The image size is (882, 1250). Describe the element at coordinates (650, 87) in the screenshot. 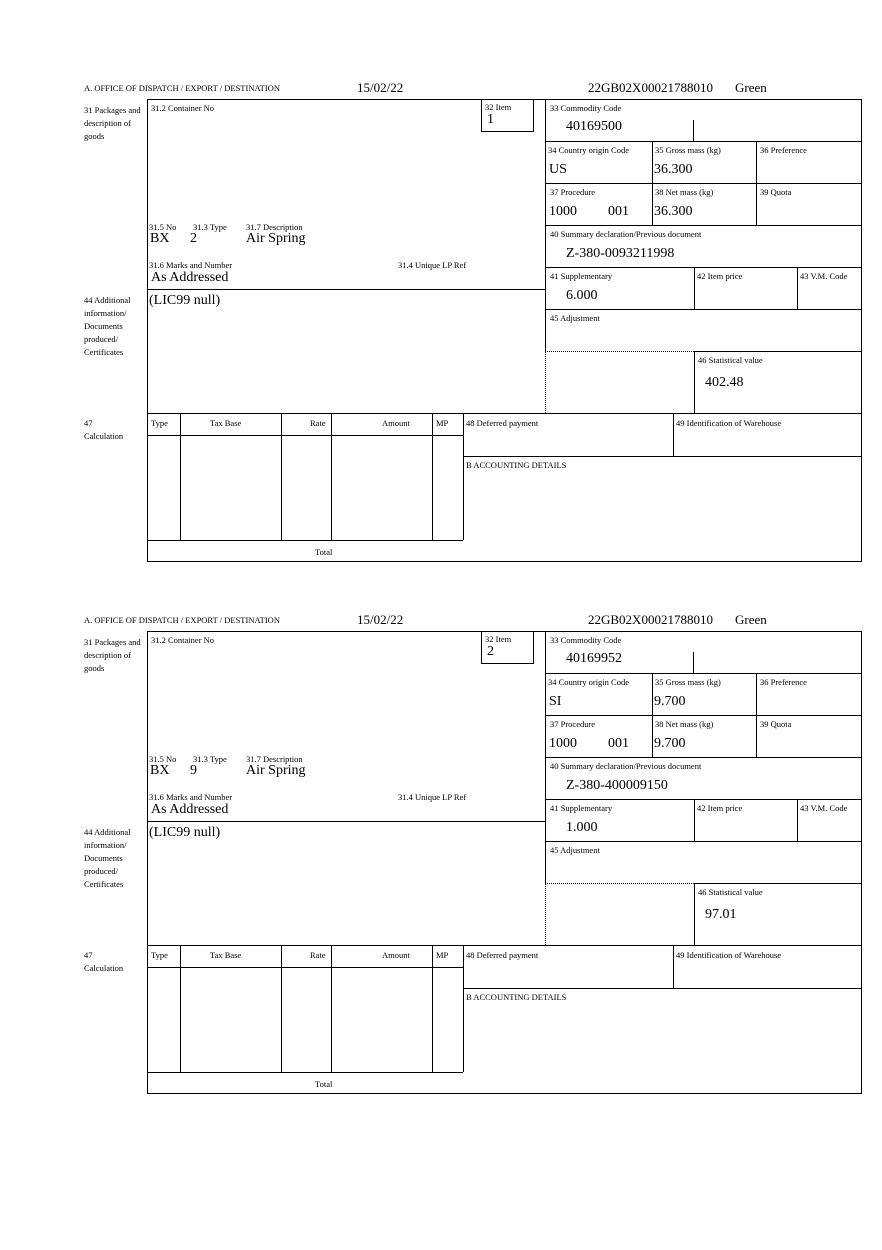

I see `reference-number: 22GB02X00021788010` at that location.